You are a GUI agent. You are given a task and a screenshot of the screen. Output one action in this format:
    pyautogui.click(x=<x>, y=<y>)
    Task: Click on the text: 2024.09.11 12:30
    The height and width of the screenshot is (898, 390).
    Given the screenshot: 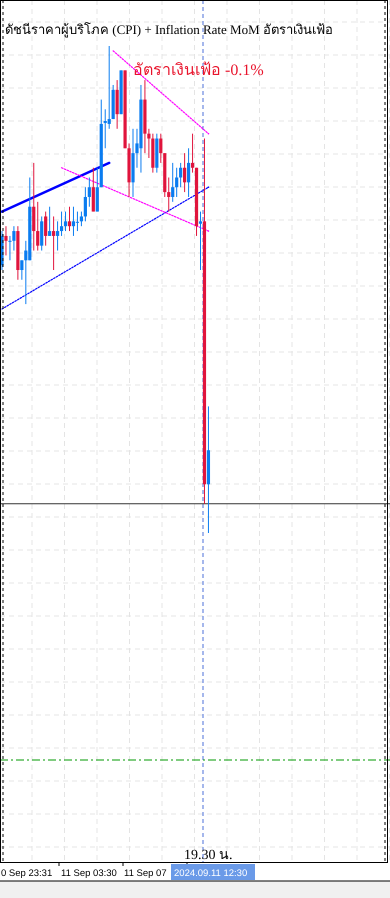 What is the action you would take?
    pyautogui.click(x=211, y=873)
    